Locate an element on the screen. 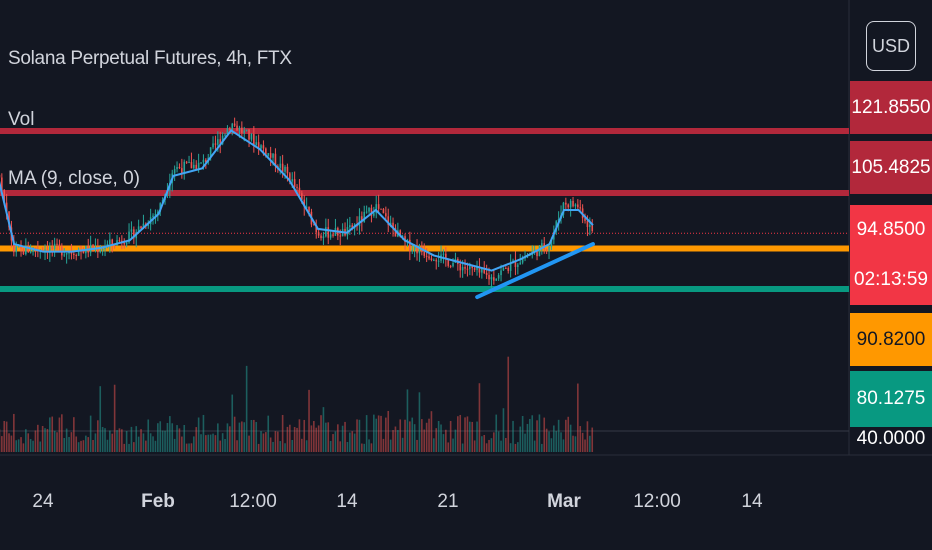 The width and height of the screenshot is (932, 550). bar-countdown-label: 02:13:59 is located at coordinates (891, 280).